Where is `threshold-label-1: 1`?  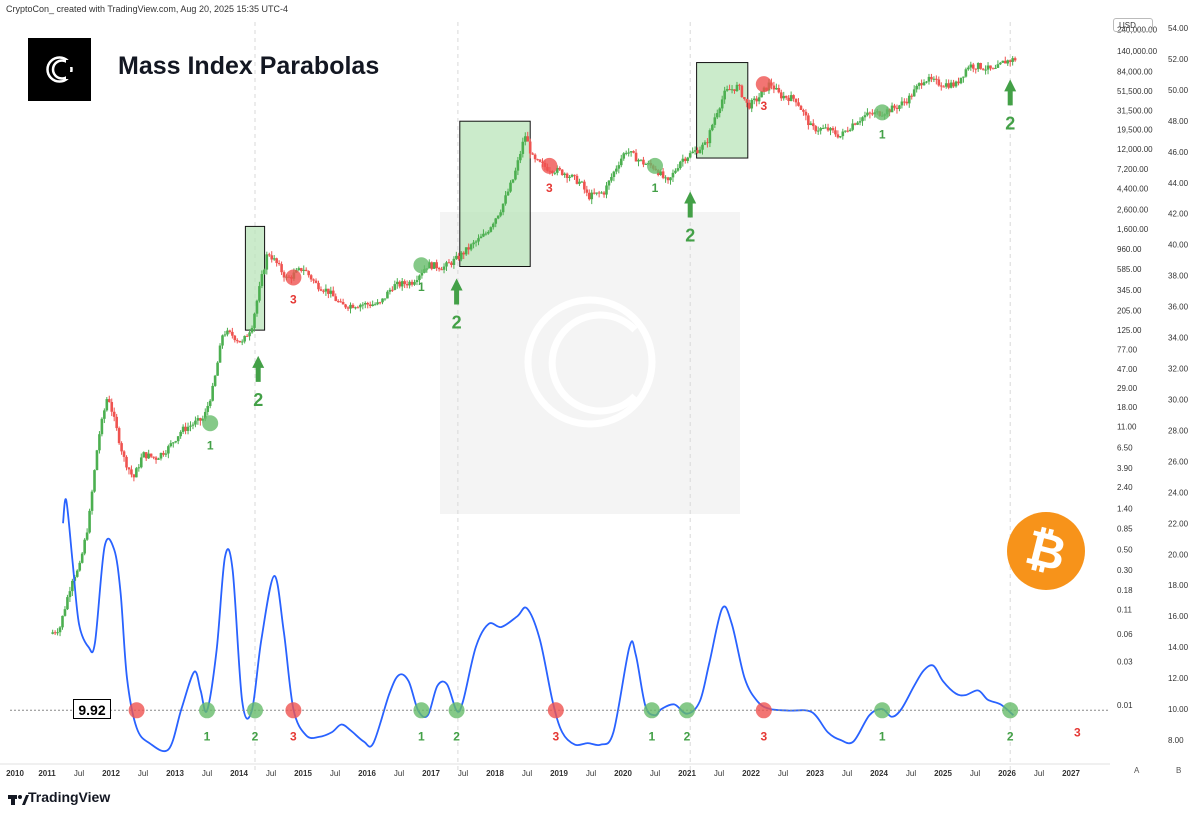 threshold-label-1: 1 is located at coordinates (207, 736).